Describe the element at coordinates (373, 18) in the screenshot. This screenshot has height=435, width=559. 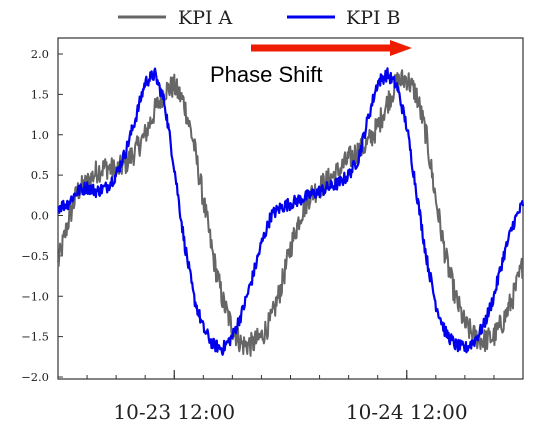
I see `legend-kpi-b-label: KPI B` at that location.